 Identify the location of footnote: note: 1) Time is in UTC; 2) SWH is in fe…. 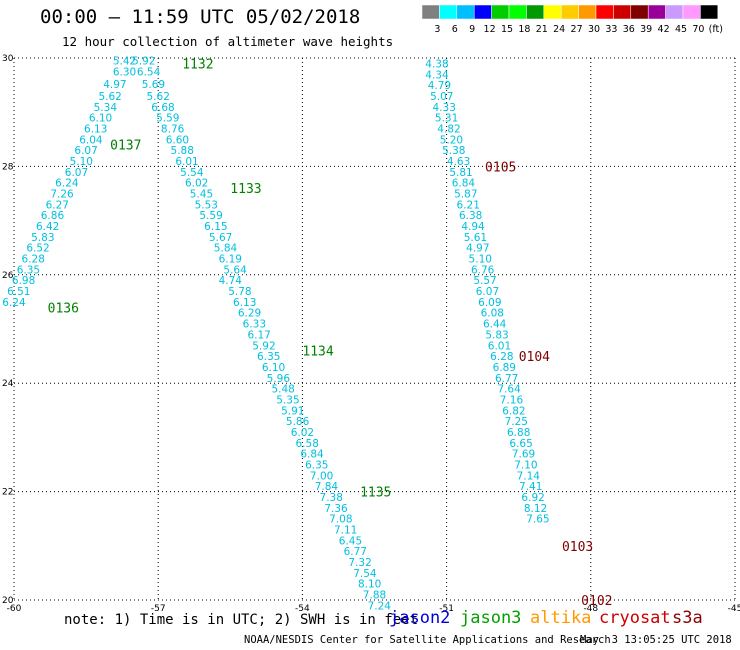
(241, 620).